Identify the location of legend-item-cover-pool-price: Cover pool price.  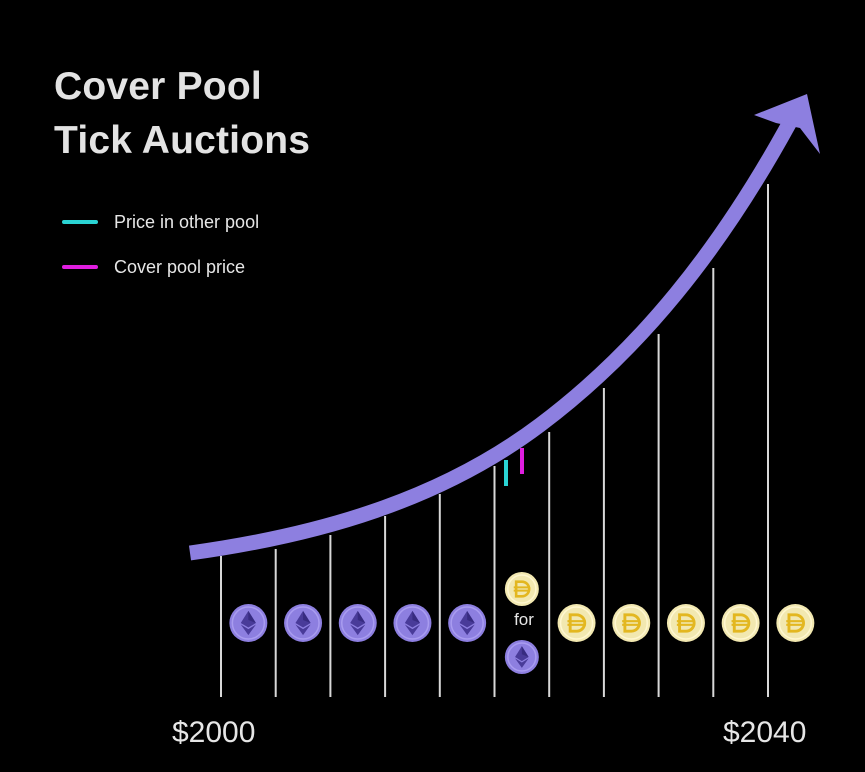
(192, 267).